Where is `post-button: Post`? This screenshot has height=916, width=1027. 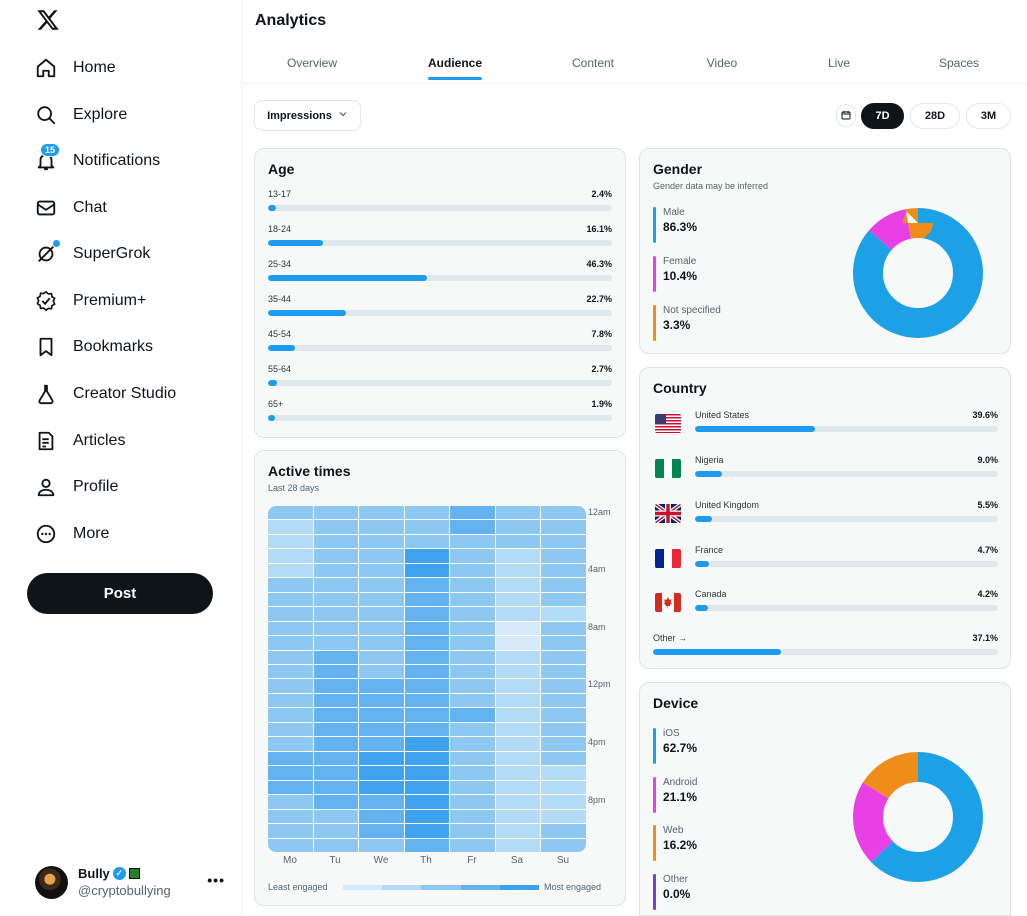
post-button: Post is located at coordinates (120, 593).